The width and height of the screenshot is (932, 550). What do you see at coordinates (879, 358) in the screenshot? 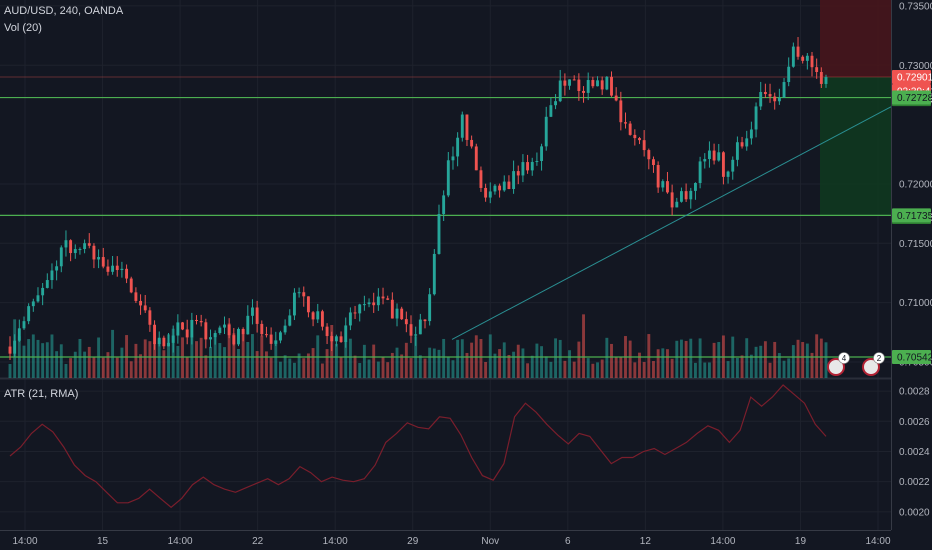
I see `badge-count: 2` at bounding box center [879, 358].